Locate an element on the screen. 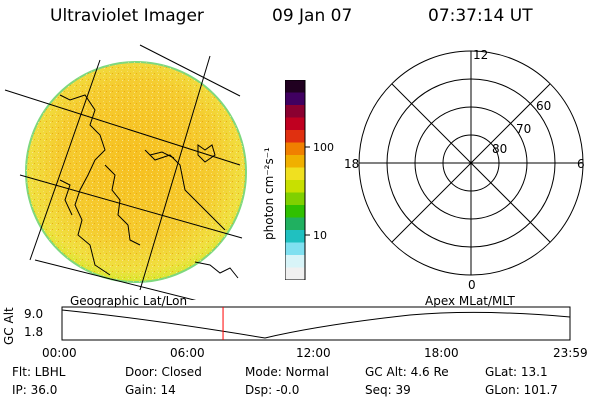 This screenshot has height=400, width=600. colorbar-frame is located at coordinates (295, 180).